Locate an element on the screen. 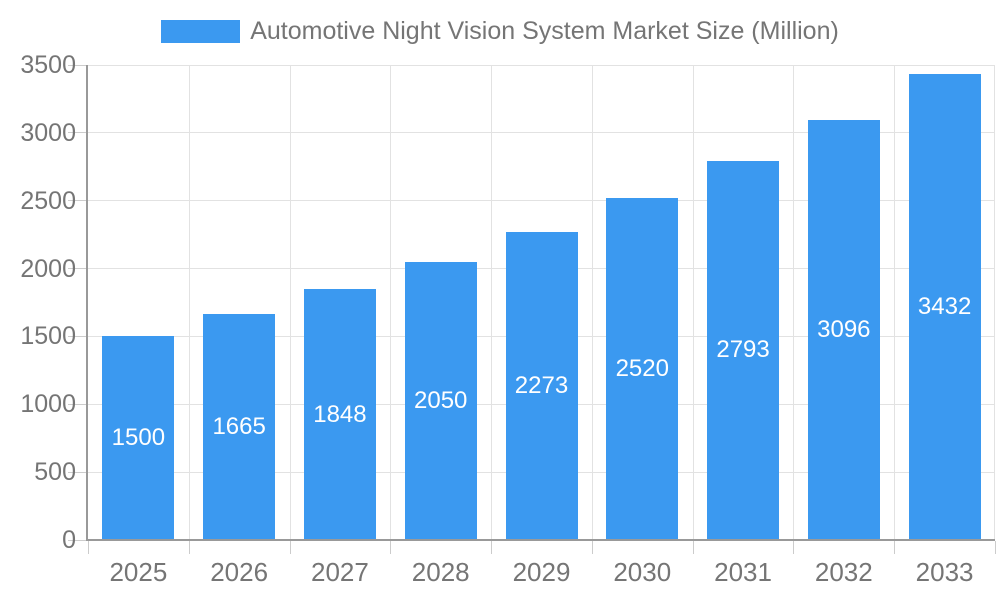 This screenshot has height=600, width=1000. bar-value-label: 1665 is located at coordinates (239, 427).